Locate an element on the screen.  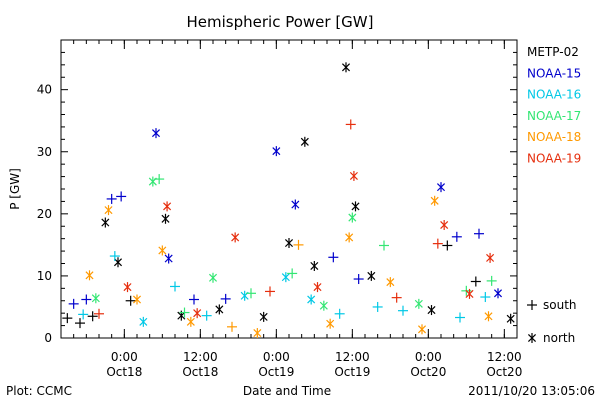
marker-legend-north-label: north is located at coordinates (559, 338).